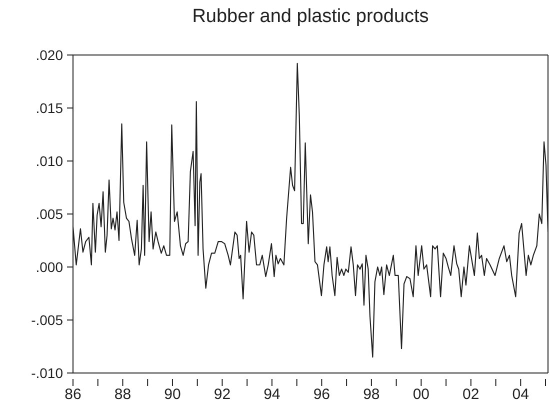 Image resolution: width=550 pixels, height=409 pixels. Describe the element at coordinates (50, 214) in the screenshot. I see `y-tick-label: .005` at that location.